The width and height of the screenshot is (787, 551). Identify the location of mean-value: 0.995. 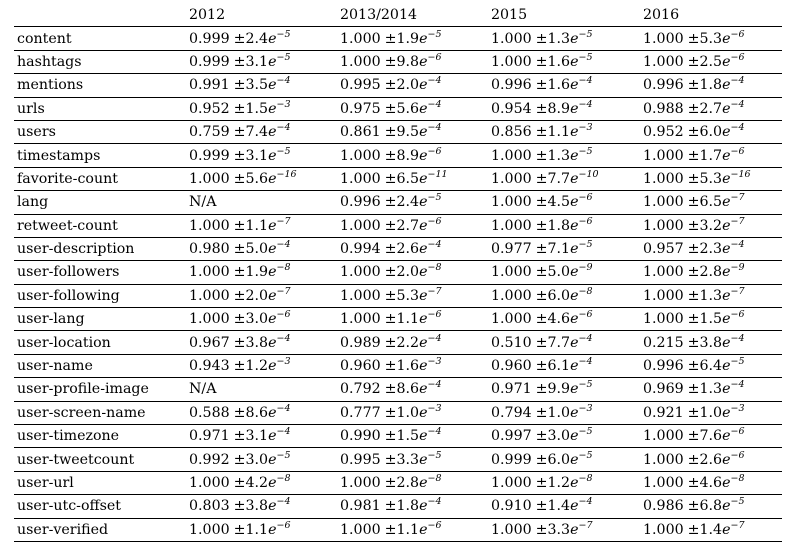
(360, 85).